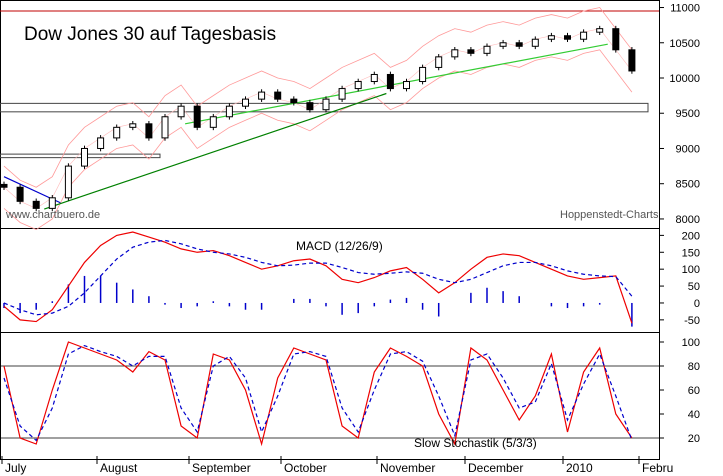  What do you see at coordinates (694, 287) in the screenshot?
I see `y-tick-label: 50` at bounding box center [694, 287].